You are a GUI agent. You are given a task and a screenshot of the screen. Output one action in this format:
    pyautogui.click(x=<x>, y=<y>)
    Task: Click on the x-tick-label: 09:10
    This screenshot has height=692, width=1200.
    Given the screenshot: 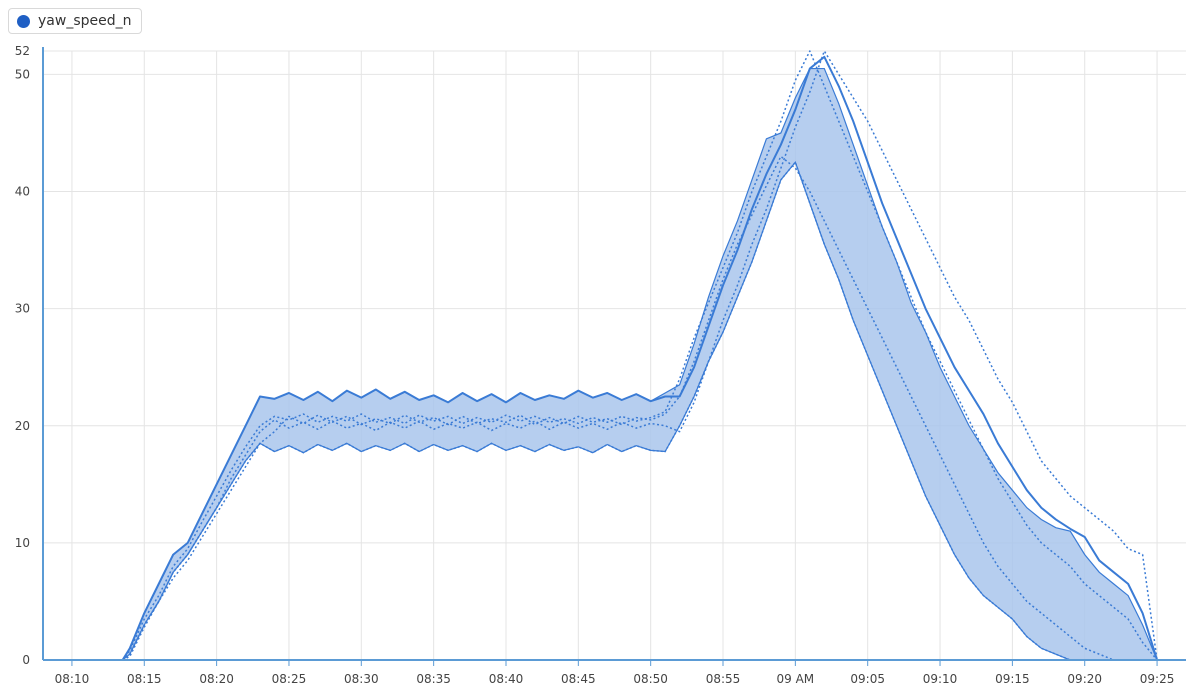 What is the action you would take?
    pyautogui.click(x=940, y=679)
    